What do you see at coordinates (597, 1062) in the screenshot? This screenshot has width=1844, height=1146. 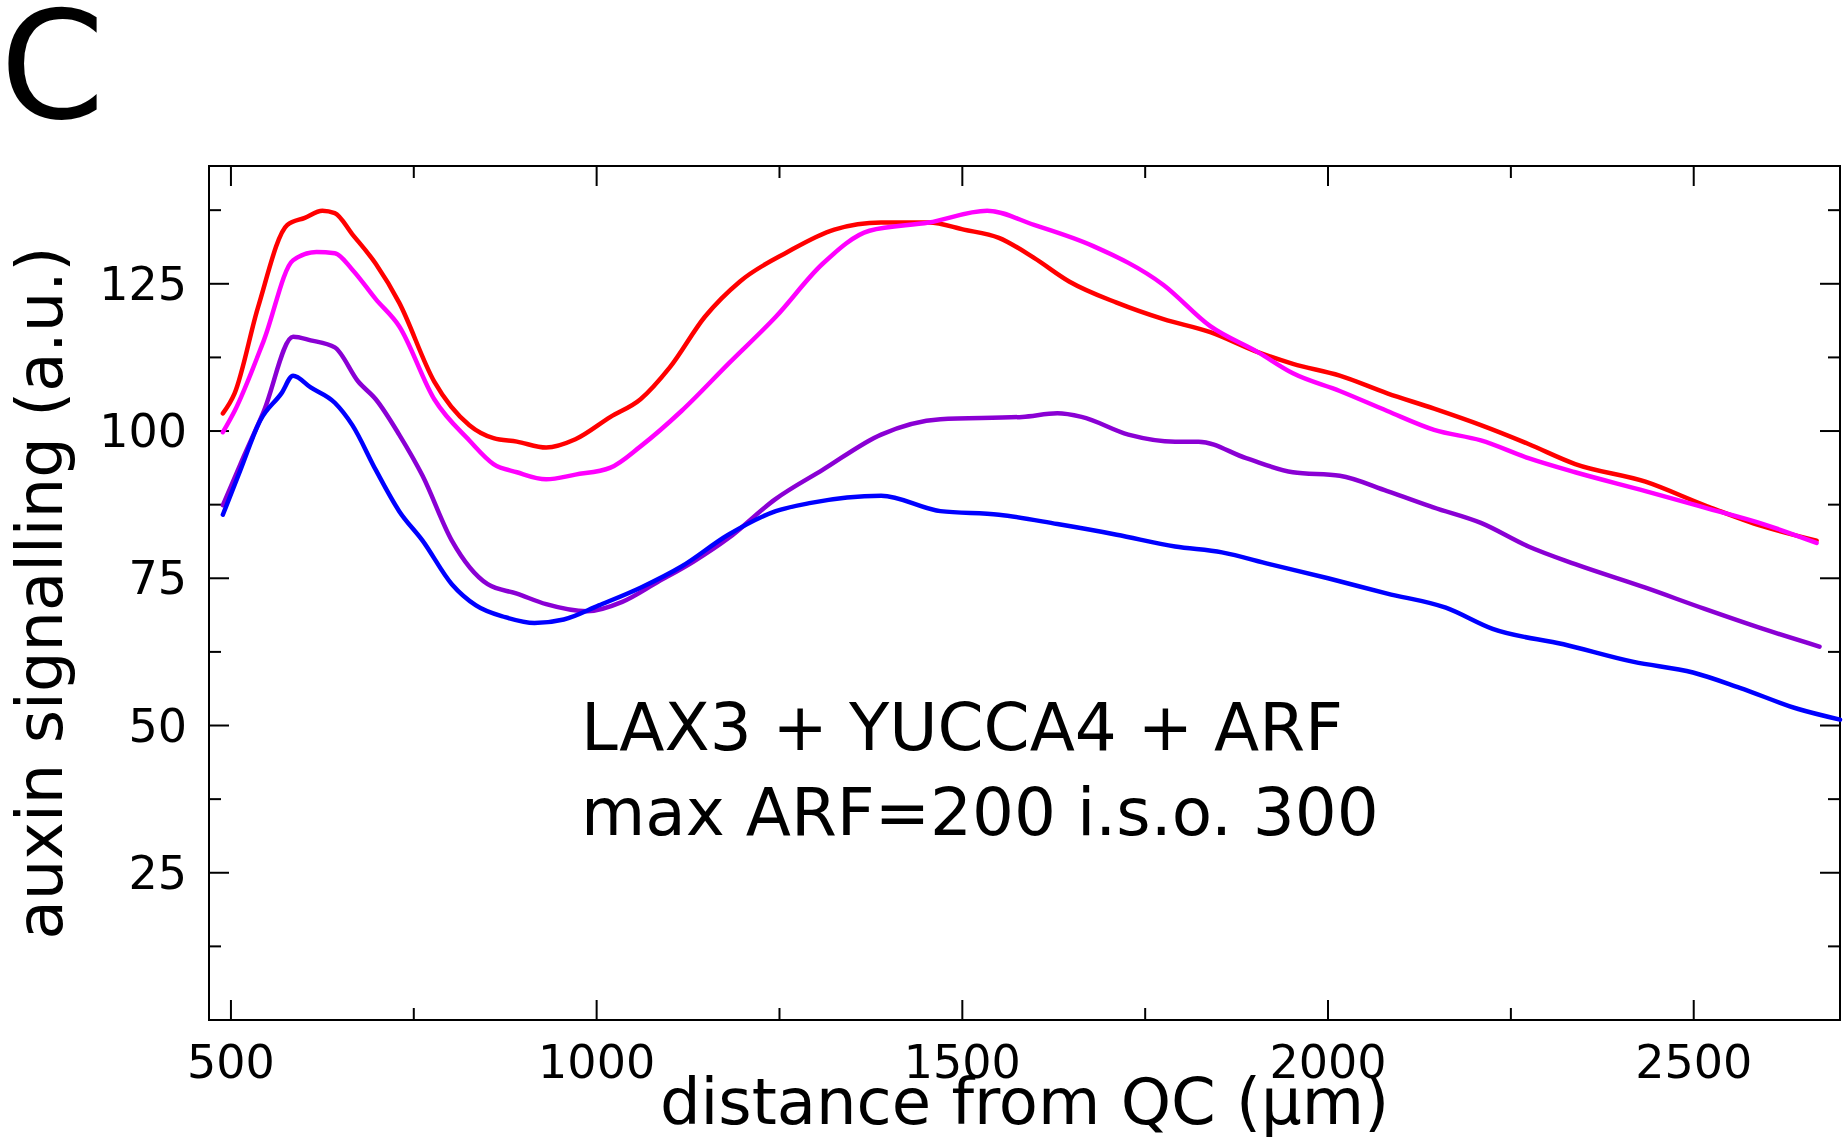 I see `x-tick-label: 1000` at bounding box center [597, 1062].